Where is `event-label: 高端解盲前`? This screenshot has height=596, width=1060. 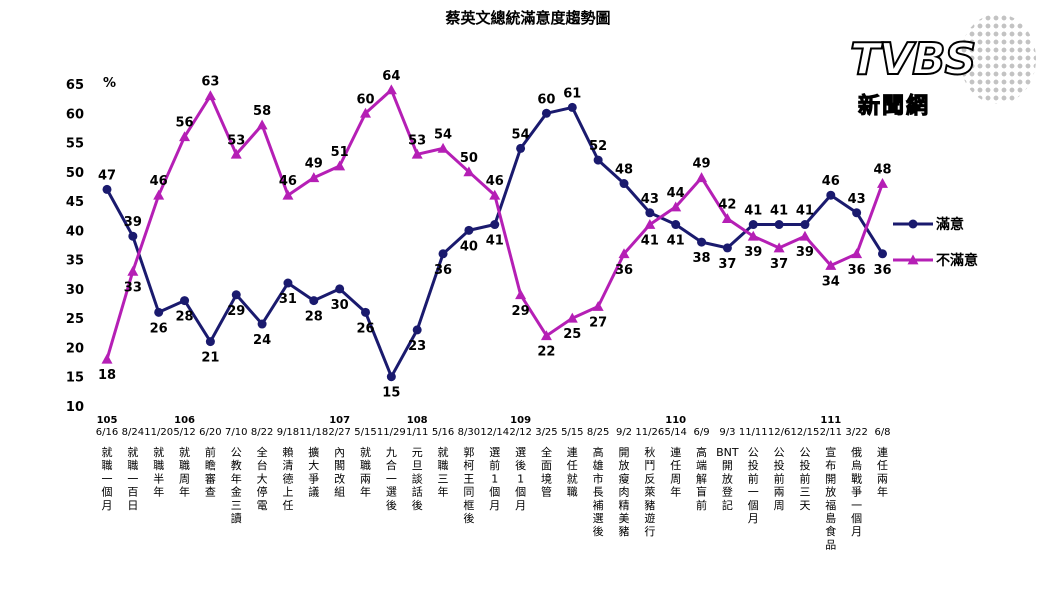 event-label: 高端解盲前 is located at coordinates (701, 478).